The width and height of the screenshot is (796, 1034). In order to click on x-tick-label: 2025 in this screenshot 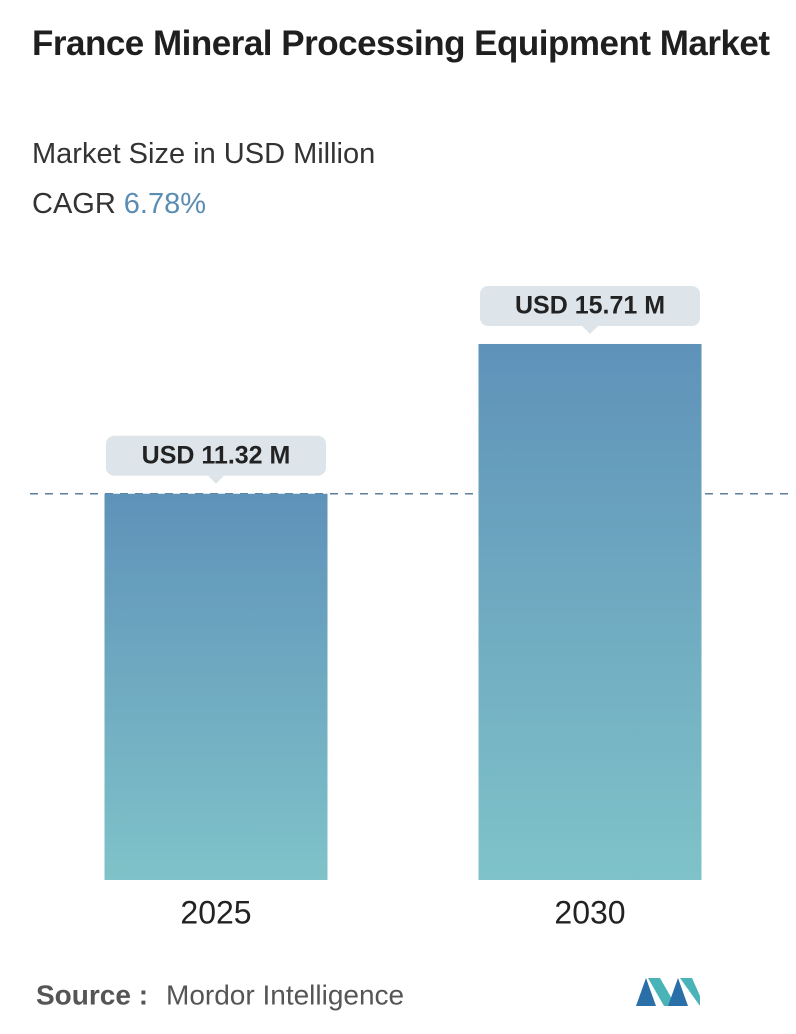, I will do `click(215, 912)`.